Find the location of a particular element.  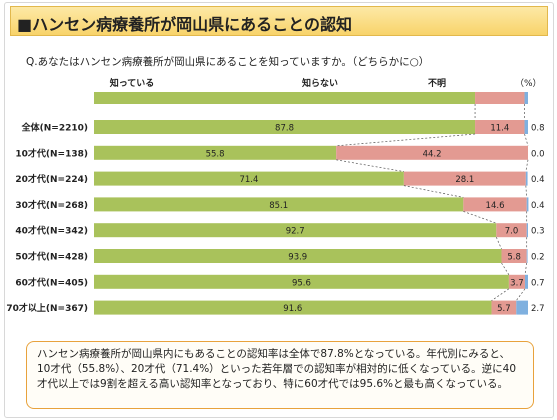

legend-label-1: 知らない is located at coordinates (319, 83).